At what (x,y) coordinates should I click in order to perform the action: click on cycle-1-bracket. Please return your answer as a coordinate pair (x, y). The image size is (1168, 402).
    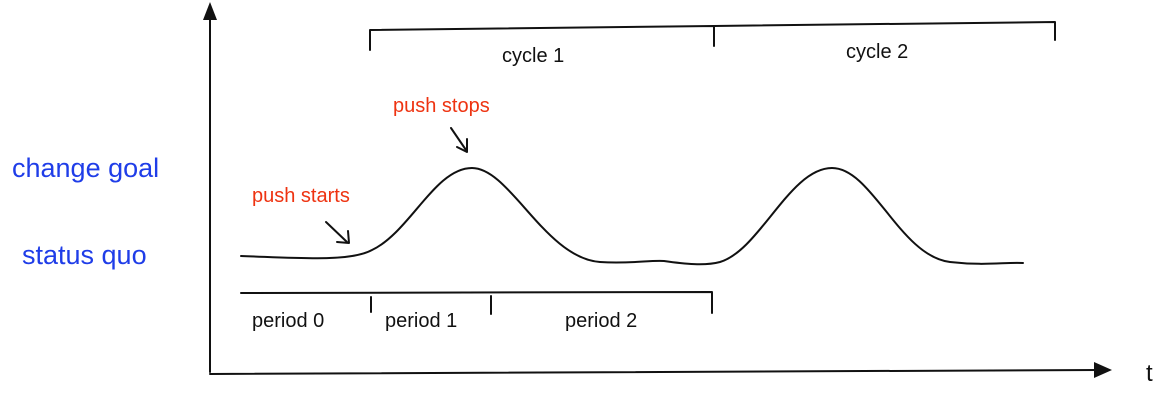
    Looking at the image, I should click on (542, 38).